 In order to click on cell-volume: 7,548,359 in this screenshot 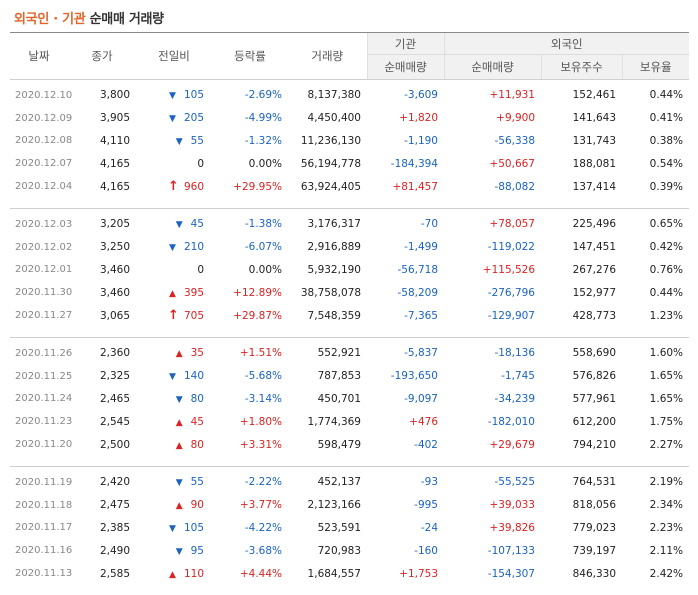, I will do `click(334, 315)`.